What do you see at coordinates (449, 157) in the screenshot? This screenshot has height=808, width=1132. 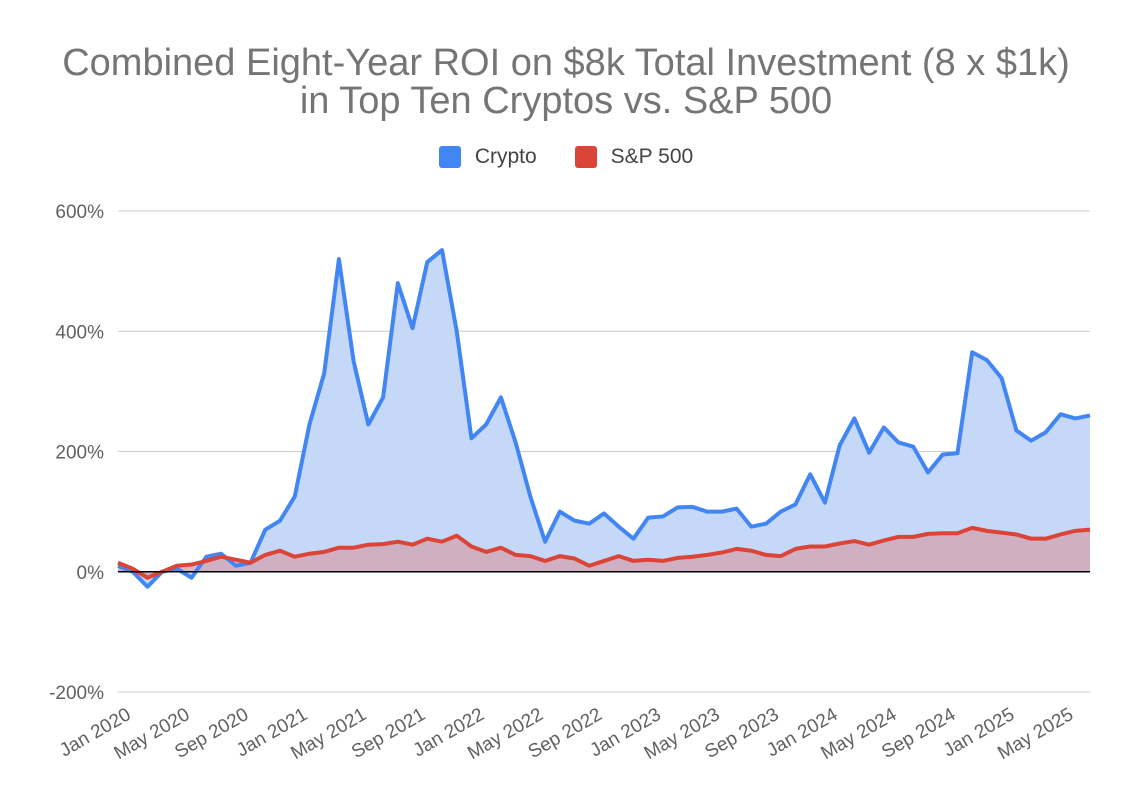 I see `legend-swatch-crypto` at bounding box center [449, 157].